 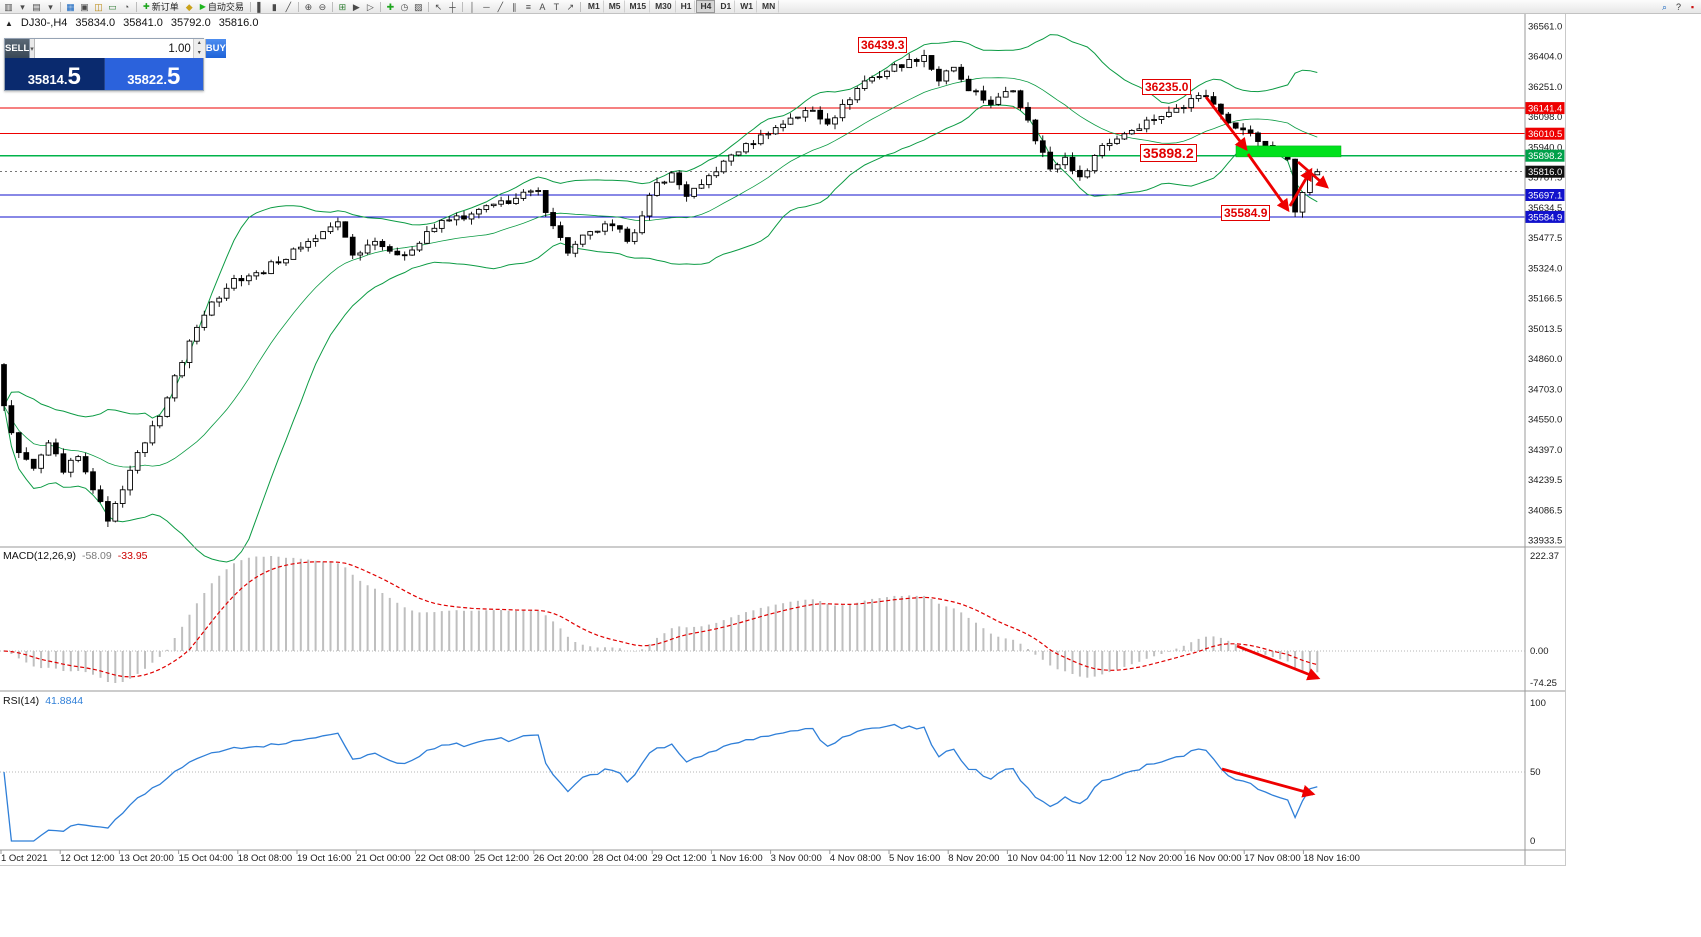 I want to click on time-axis-label: 16 Nov 00:00, so click(x=1213, y=858).